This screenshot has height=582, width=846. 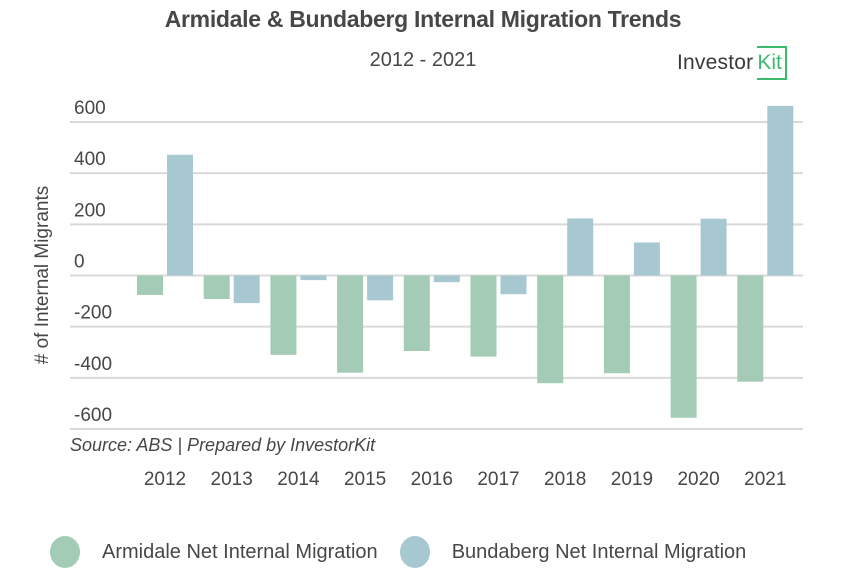 What do you see at coordinates (93, 415) in the screenshot?
I see `y-tick-label: -600` at bounding box center [93, 415].